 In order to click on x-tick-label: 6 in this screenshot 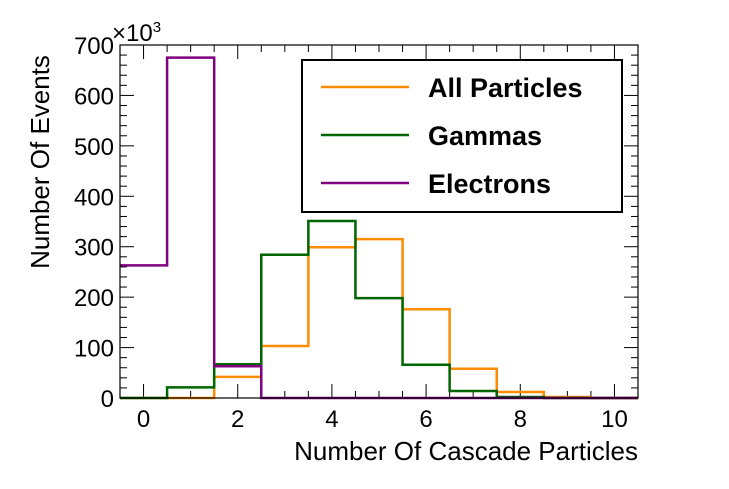, I will do `click(425, 419)`.